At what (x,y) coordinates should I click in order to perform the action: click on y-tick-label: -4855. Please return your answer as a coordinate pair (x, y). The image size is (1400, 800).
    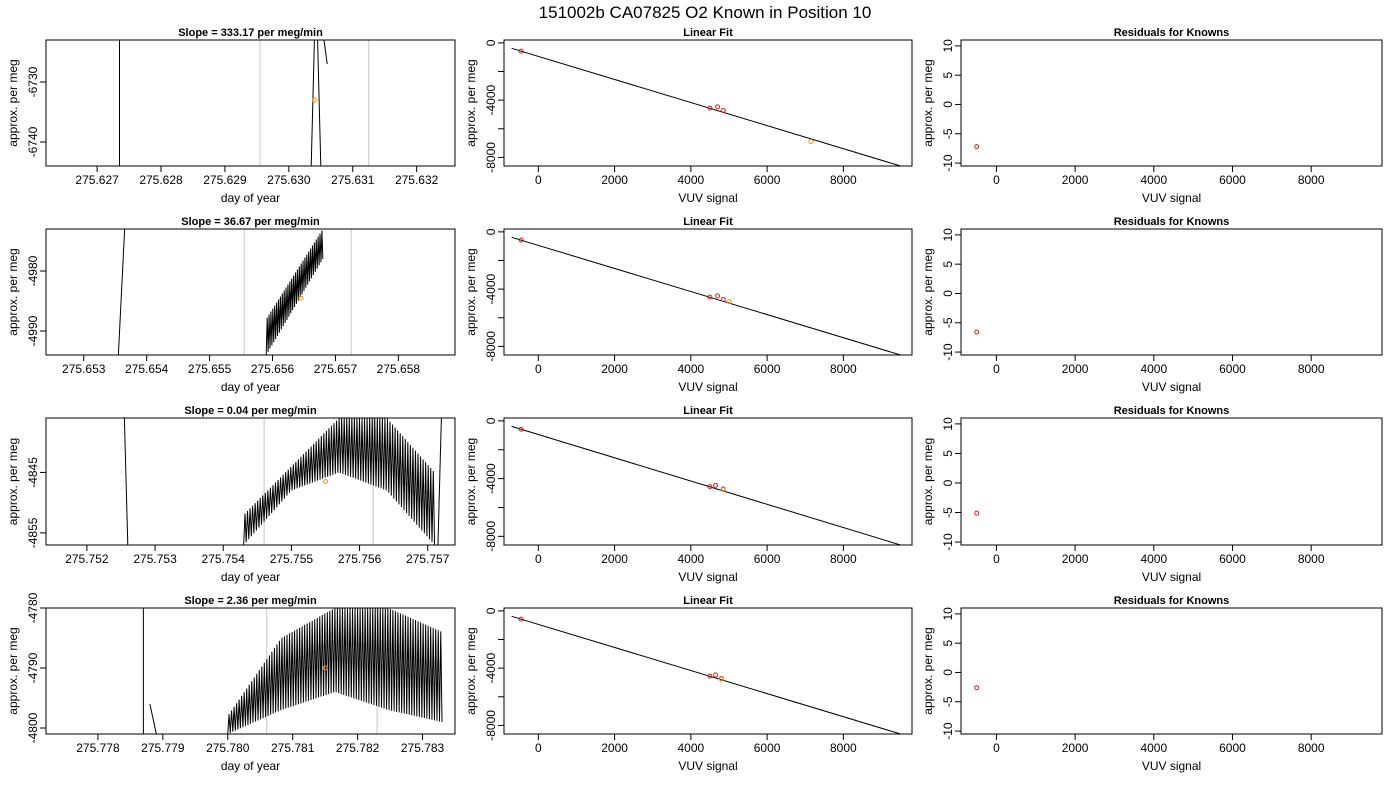
    Looking at the image, I should click on (33, 532).